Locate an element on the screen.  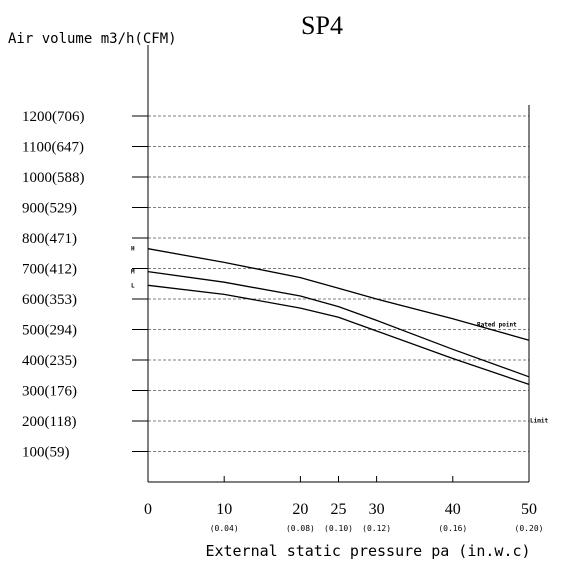
y-axis-label: Air volume m3/h(CFM) is located at coordinates (92, 39).